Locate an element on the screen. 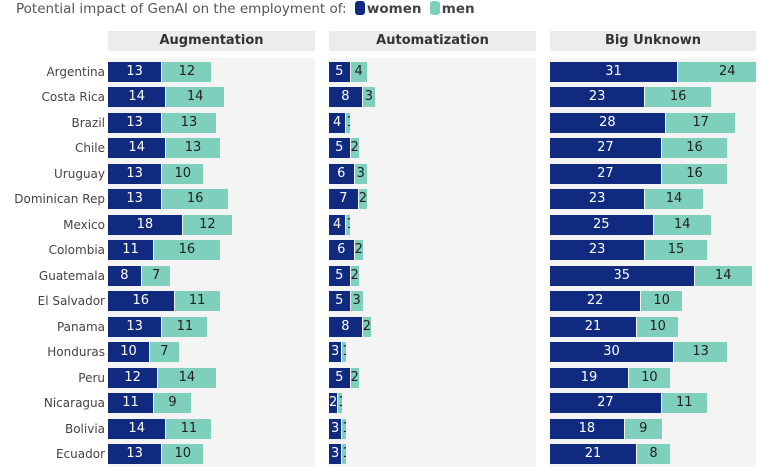 This screenshot has width=761, height=467. country-label: Uruguay is located at coordinates (79, 173).